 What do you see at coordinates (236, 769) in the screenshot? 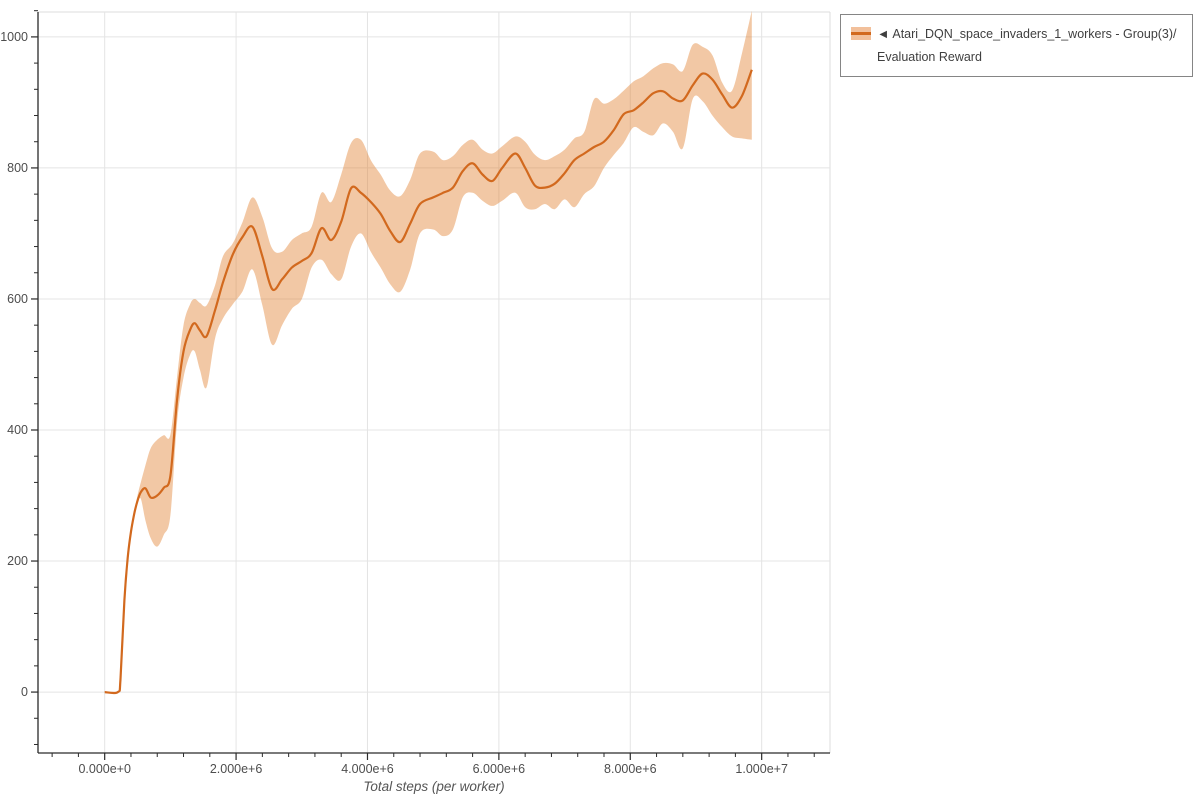
I see `x-tick-label: 2.000e+6` at bounding box center [236, 769].